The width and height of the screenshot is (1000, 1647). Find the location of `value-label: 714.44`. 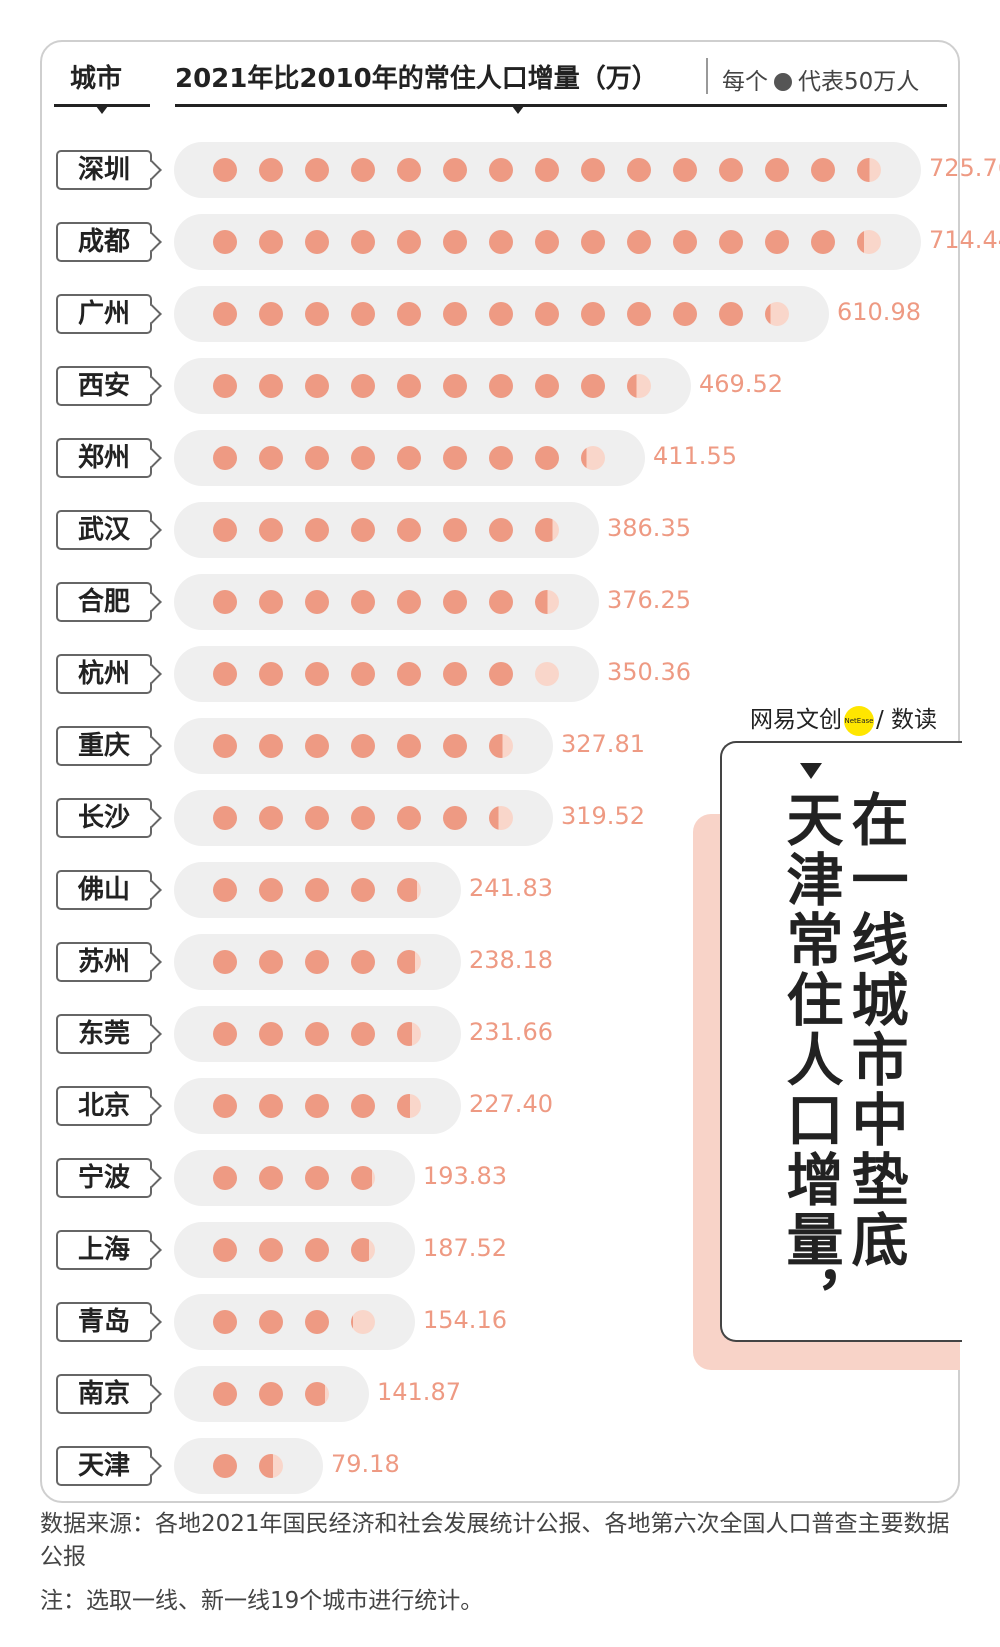

value-label: 714.44 is located at coordinates (964, 240).